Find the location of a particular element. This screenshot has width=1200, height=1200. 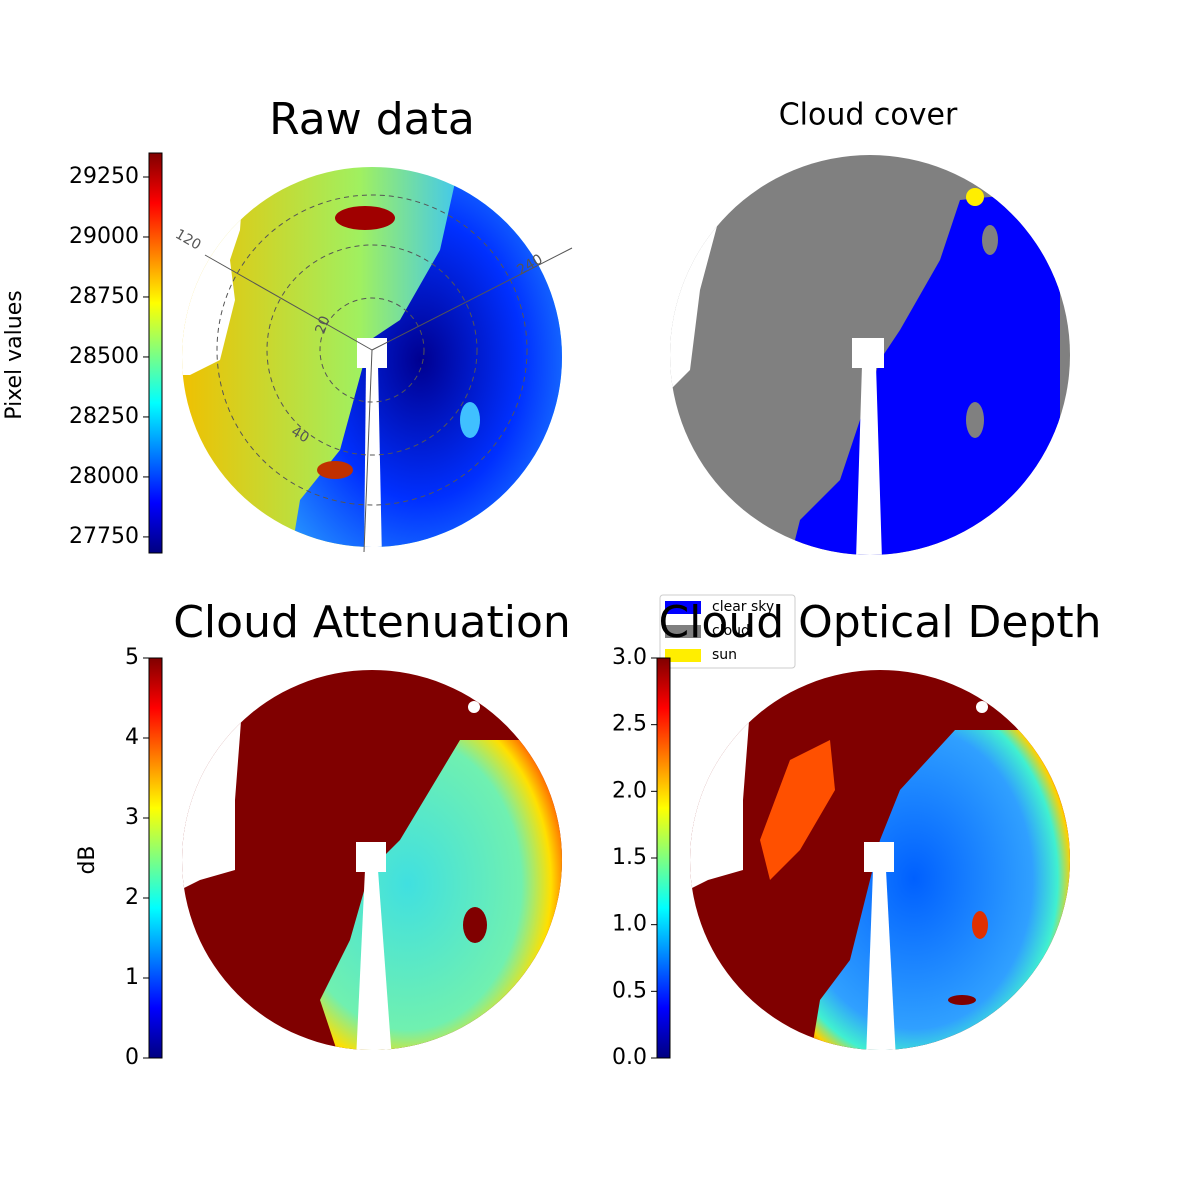

radius-label: 20 is located at coordinates (322, 325).